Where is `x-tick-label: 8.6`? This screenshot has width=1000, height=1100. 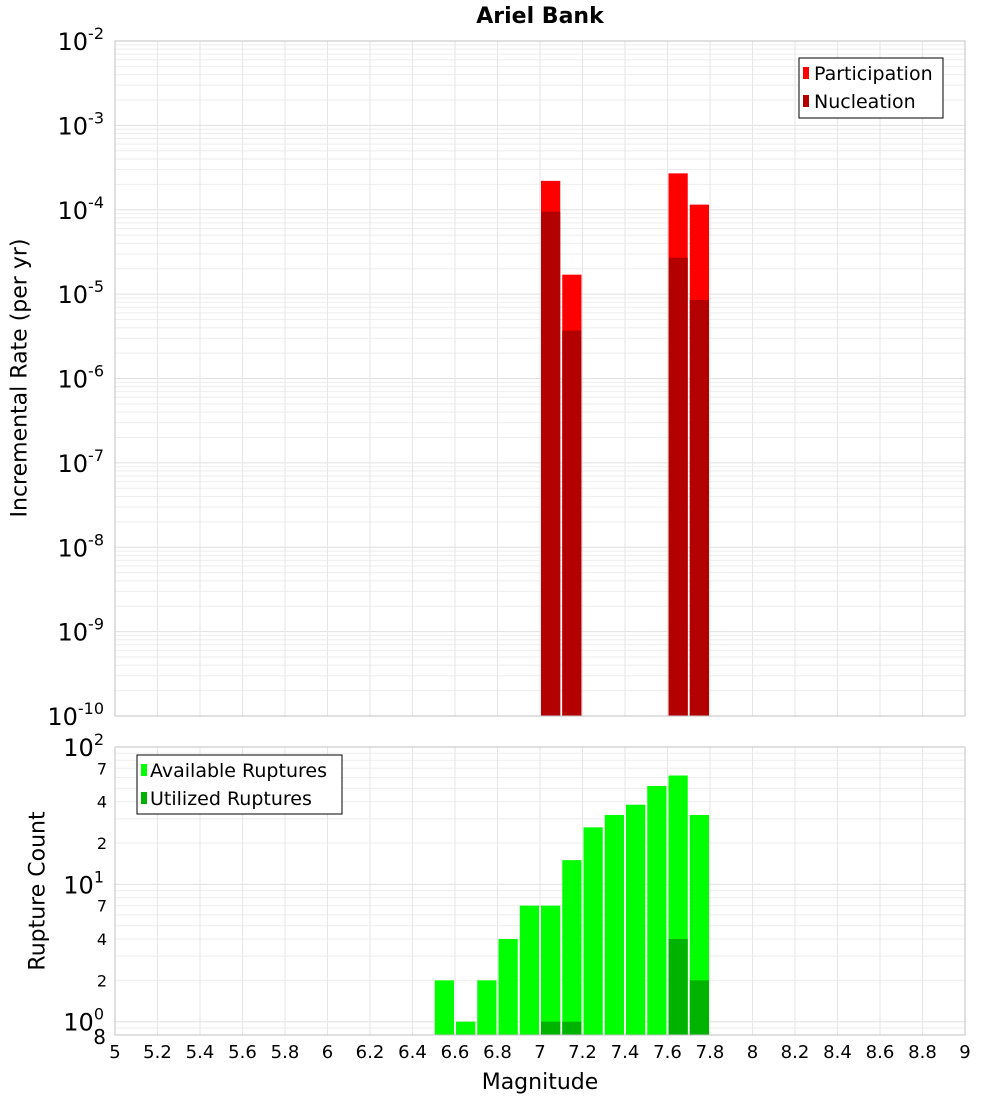 x-tick-label: 8.6 is located at coordinates (880, 1052).